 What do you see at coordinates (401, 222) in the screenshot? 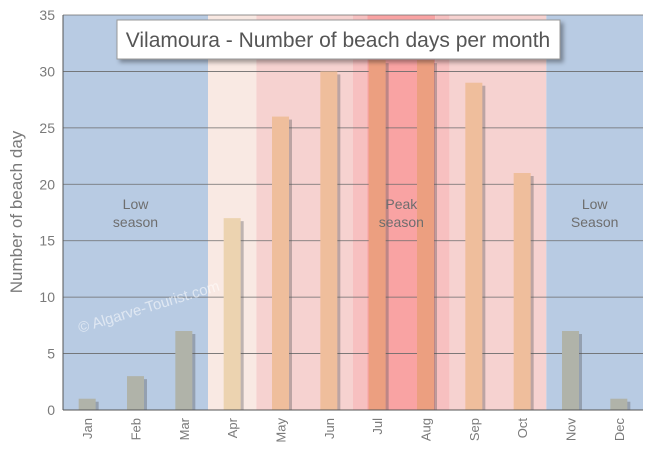
I see `season-label-4-line-1: season` at bounding box center [401, 222].